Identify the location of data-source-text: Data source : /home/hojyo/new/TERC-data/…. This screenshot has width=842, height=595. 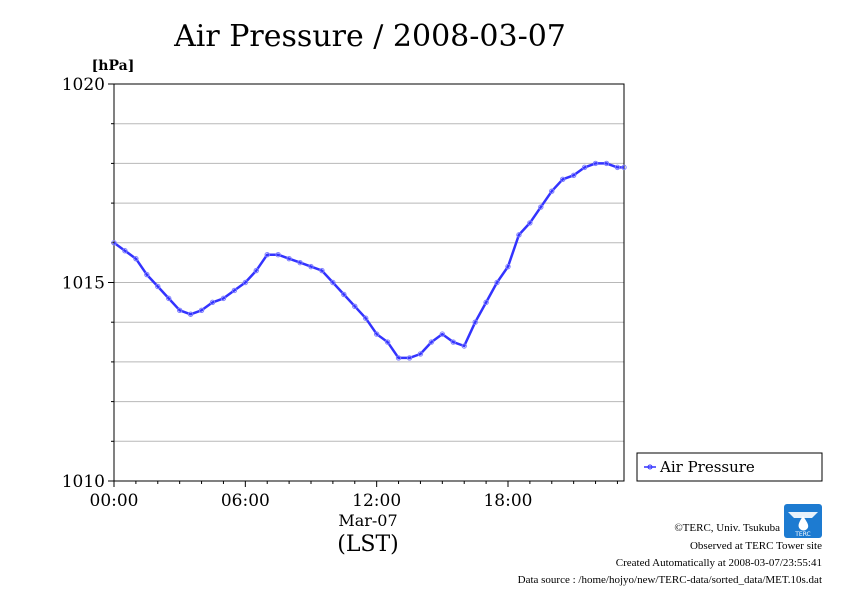
(670, 580).